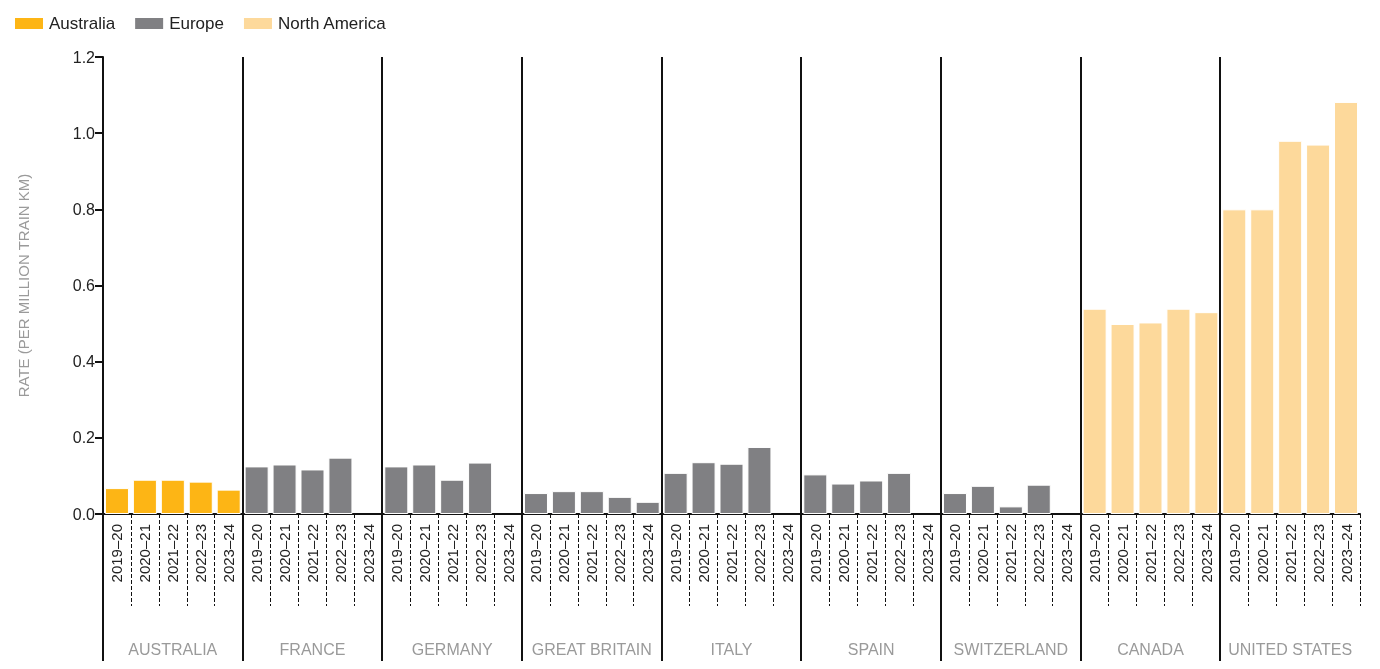 The image size is (1380, 669). Describe the element at coordinates (591, 649) in the screenshot. I see `text: GREAT BRITAIN` at that location.